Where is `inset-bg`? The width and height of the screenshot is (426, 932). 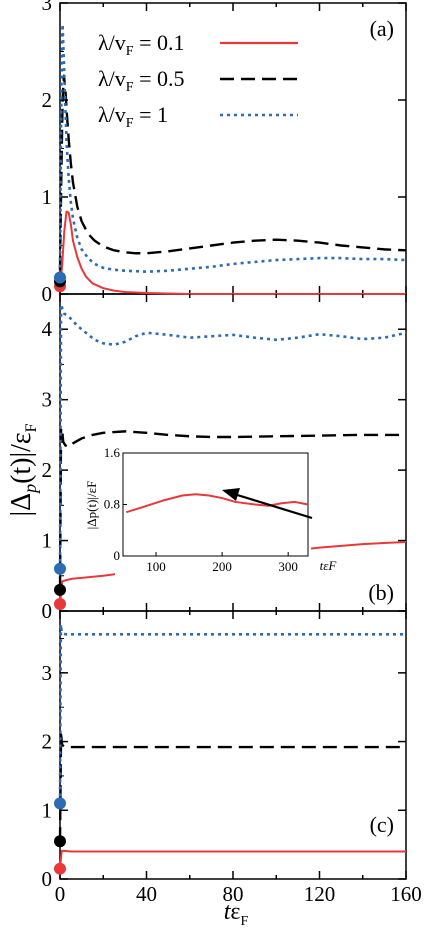 inset-bg is located at coordinates (213, 520).